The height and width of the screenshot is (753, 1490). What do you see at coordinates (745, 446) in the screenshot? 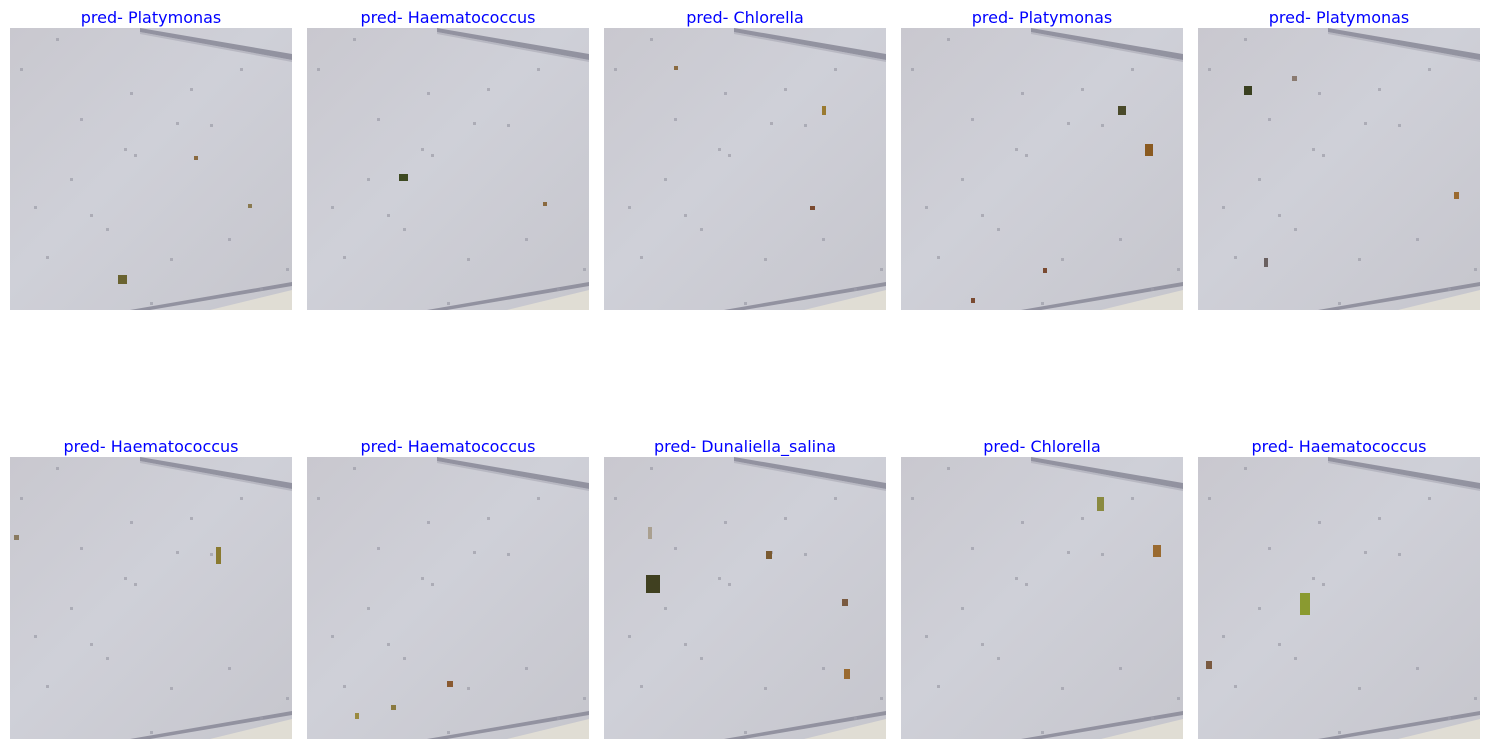
I see `prediction-label: pred- Dunaliella_salina` at bounding box center [745, 446].